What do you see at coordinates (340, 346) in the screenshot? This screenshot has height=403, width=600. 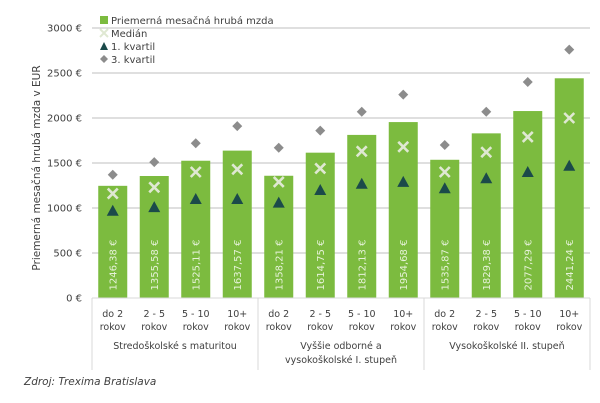 I see `group-label: Vyššie odborné a` at bounding box center [340, 346].